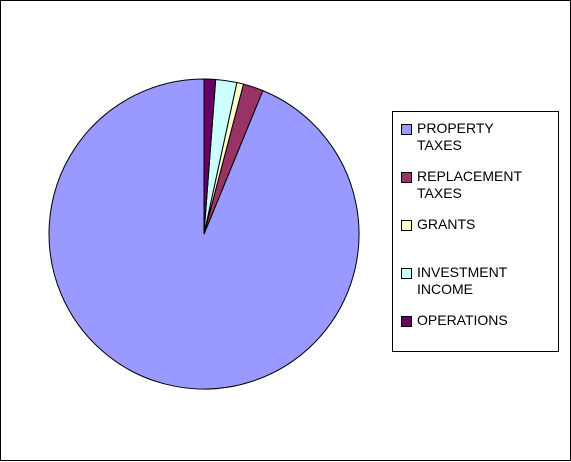 The width and height of the screenshot is (571, 462). I want to click on legend-label: INVESTMENT INCOME, so click(462, 280).